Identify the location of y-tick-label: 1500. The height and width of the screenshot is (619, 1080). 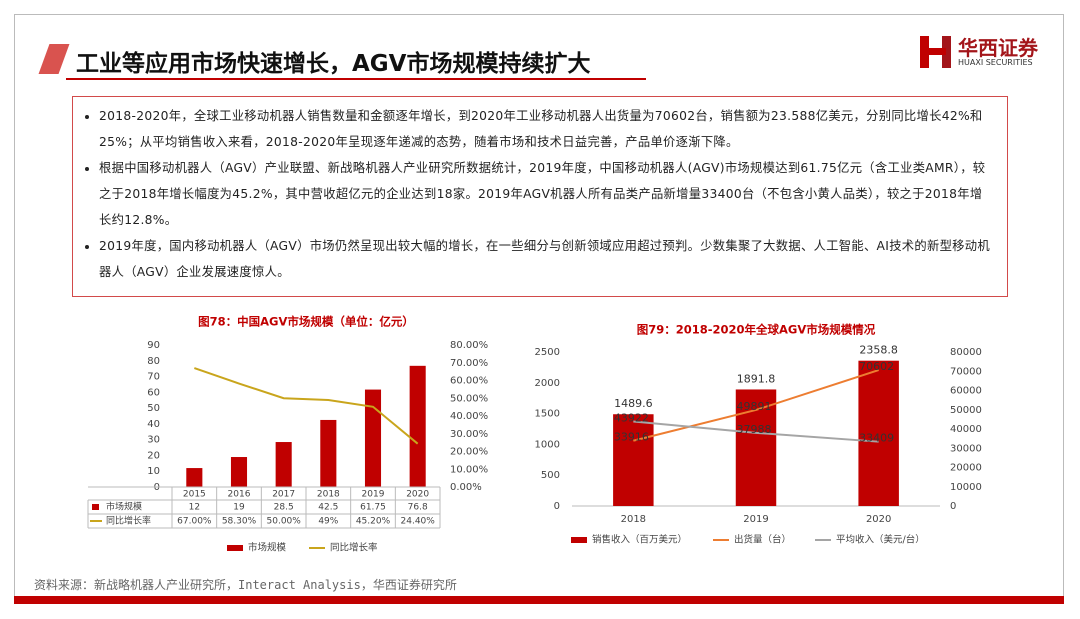
(547, 414).